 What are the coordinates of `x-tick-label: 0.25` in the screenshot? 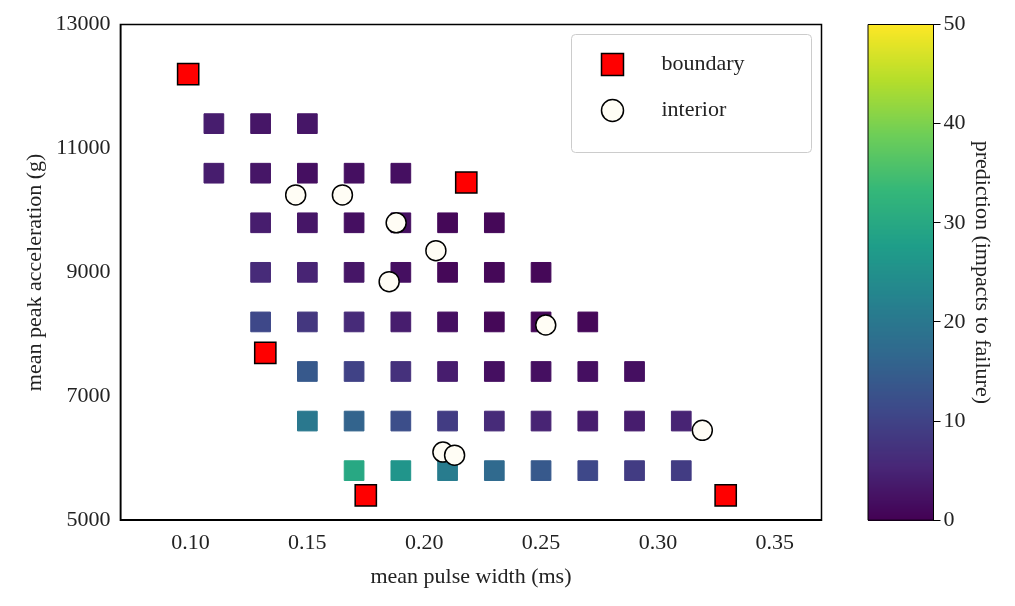 It's located at (541, 542).